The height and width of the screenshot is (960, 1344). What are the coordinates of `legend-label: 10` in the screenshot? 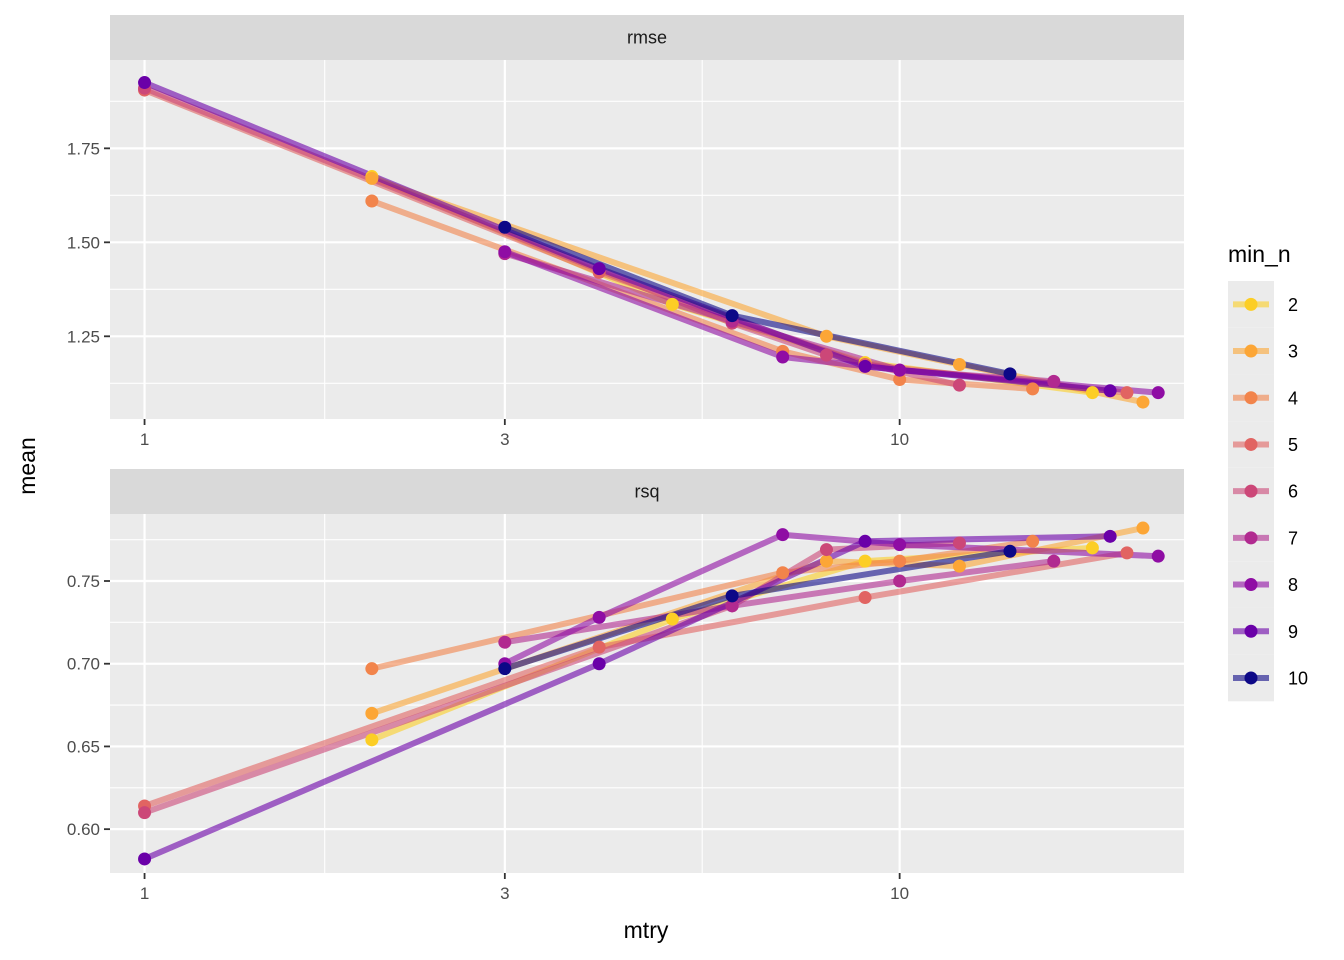 It's located at (1298, 678).